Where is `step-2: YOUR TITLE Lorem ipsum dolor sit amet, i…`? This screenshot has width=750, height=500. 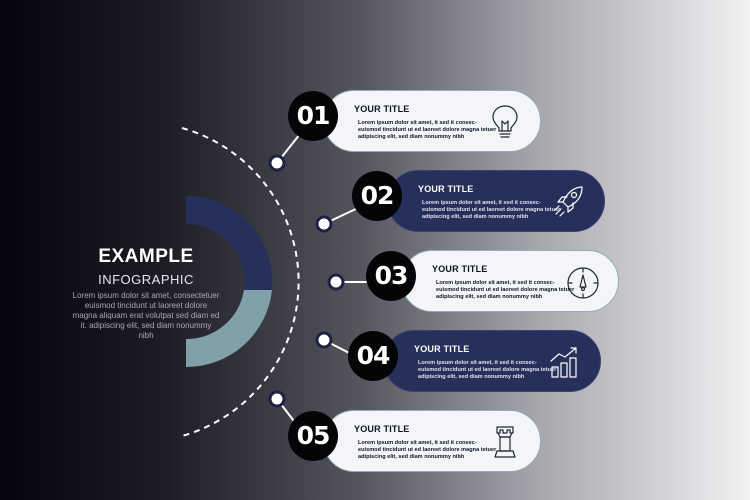 step-2: YOUR TITLE Lorem ipsum dolor sit amet, i… is located at coordinates (478, 202).